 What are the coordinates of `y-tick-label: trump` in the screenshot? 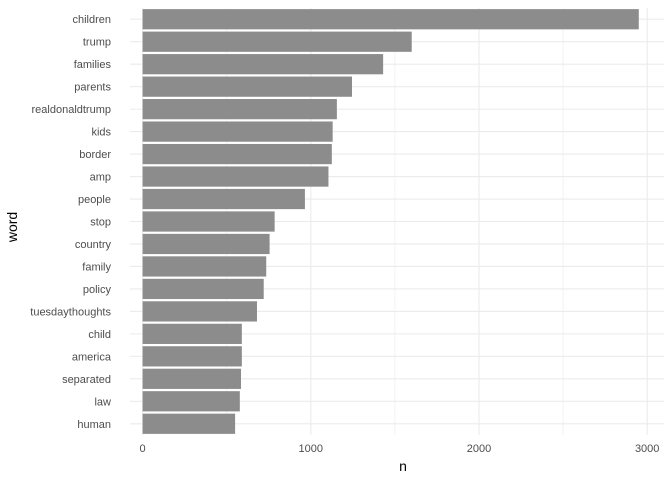 It's located at (97, 43).